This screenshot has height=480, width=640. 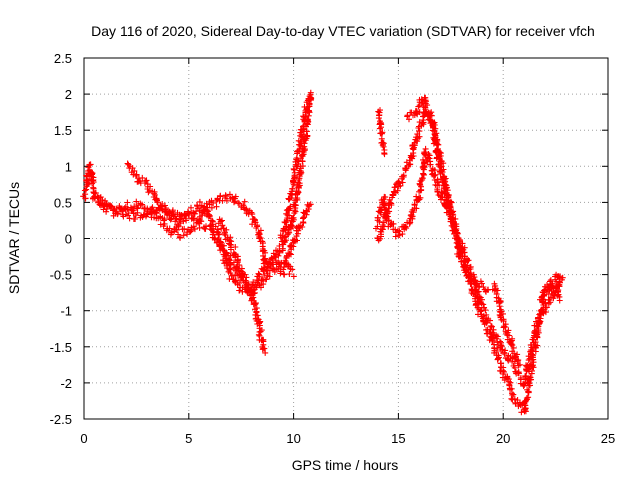 What do you see at coordinates (63, 130) in the screenshot?
I see `y-tick-label: 1.5` at bounding box center [63, 130].